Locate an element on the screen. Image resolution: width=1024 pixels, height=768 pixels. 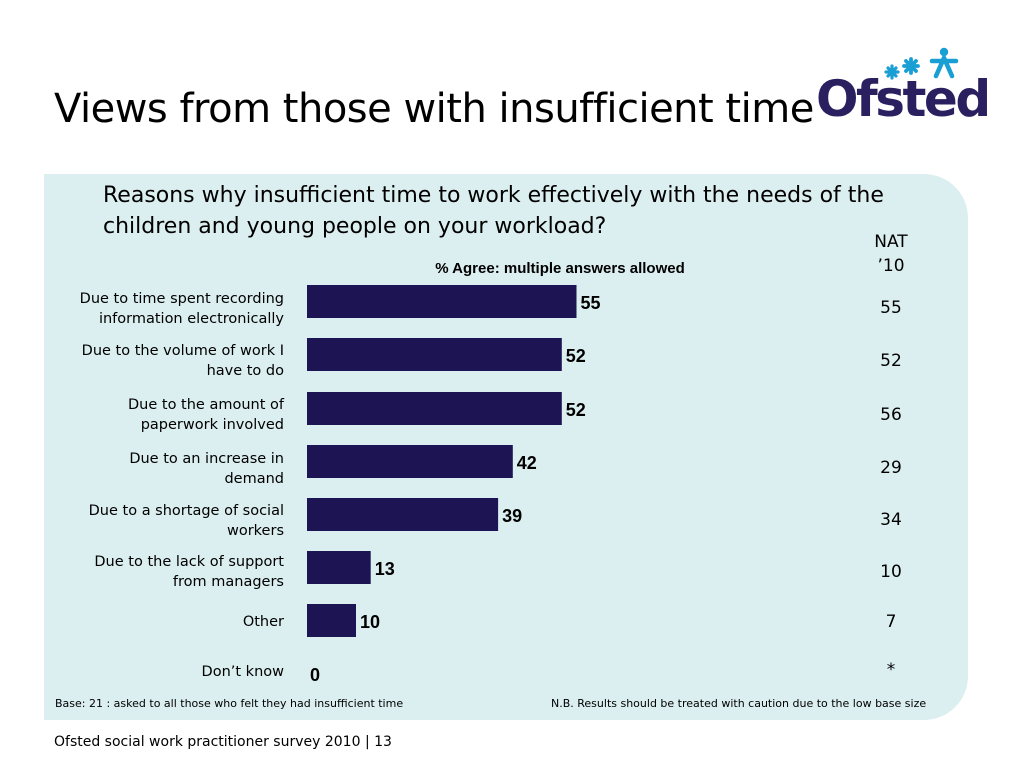
category-label-line: Due to an increase in is located at coordinates (206, 459).